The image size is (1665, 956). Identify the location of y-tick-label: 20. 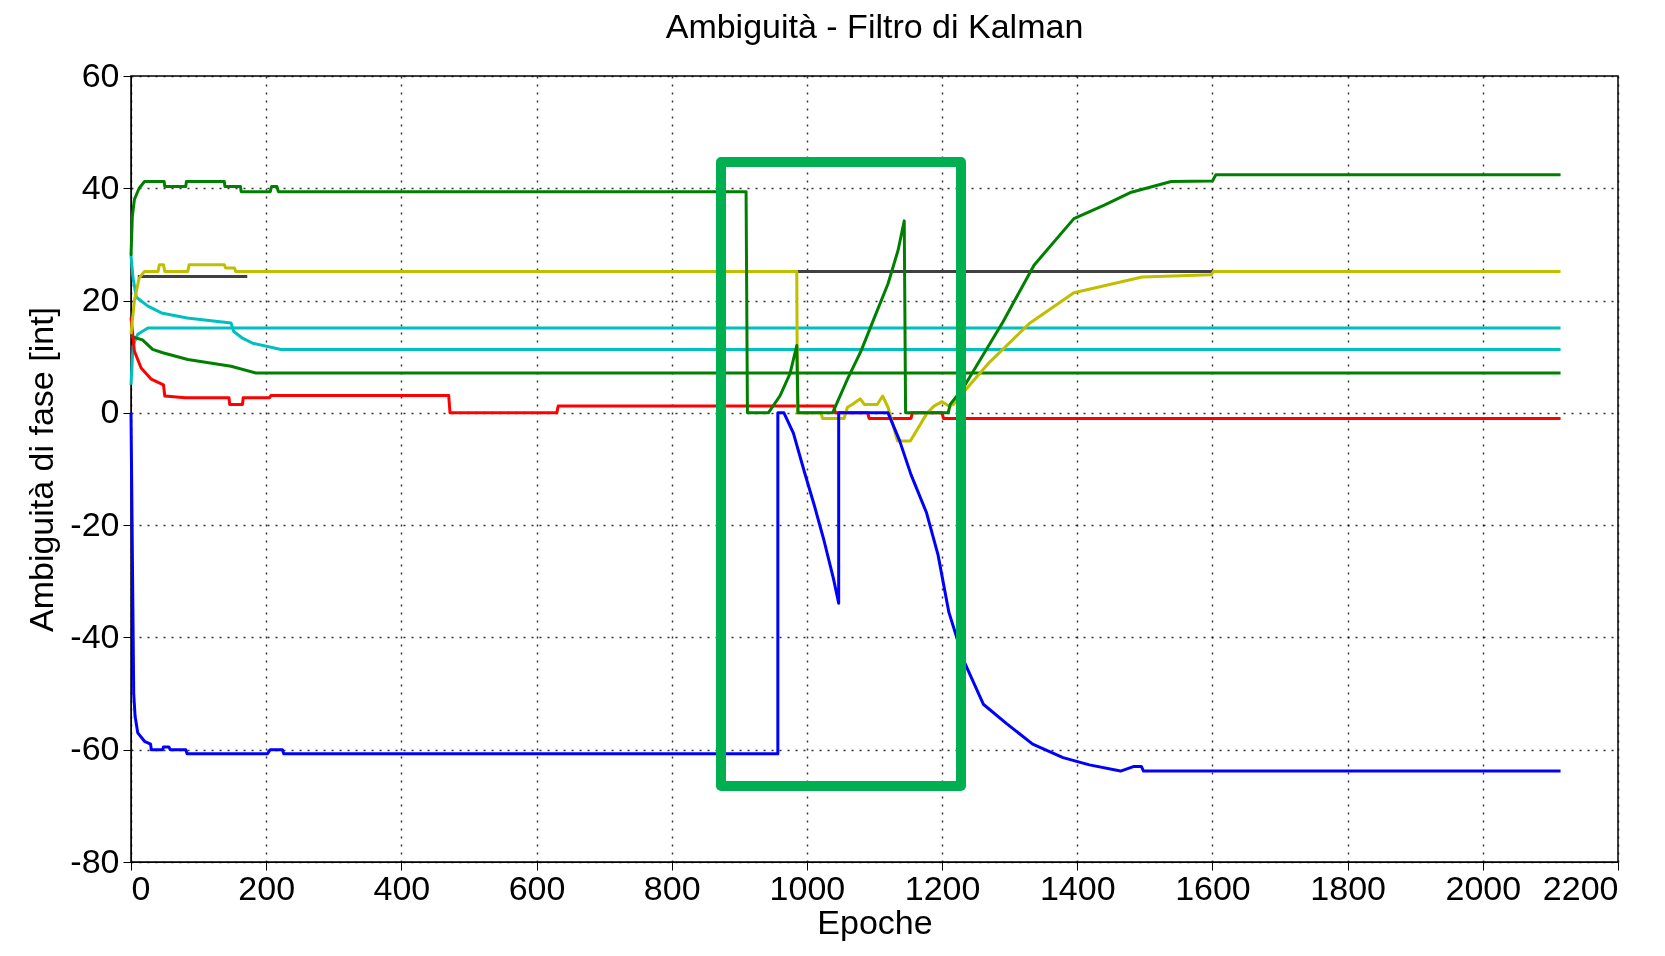
(100, 299).